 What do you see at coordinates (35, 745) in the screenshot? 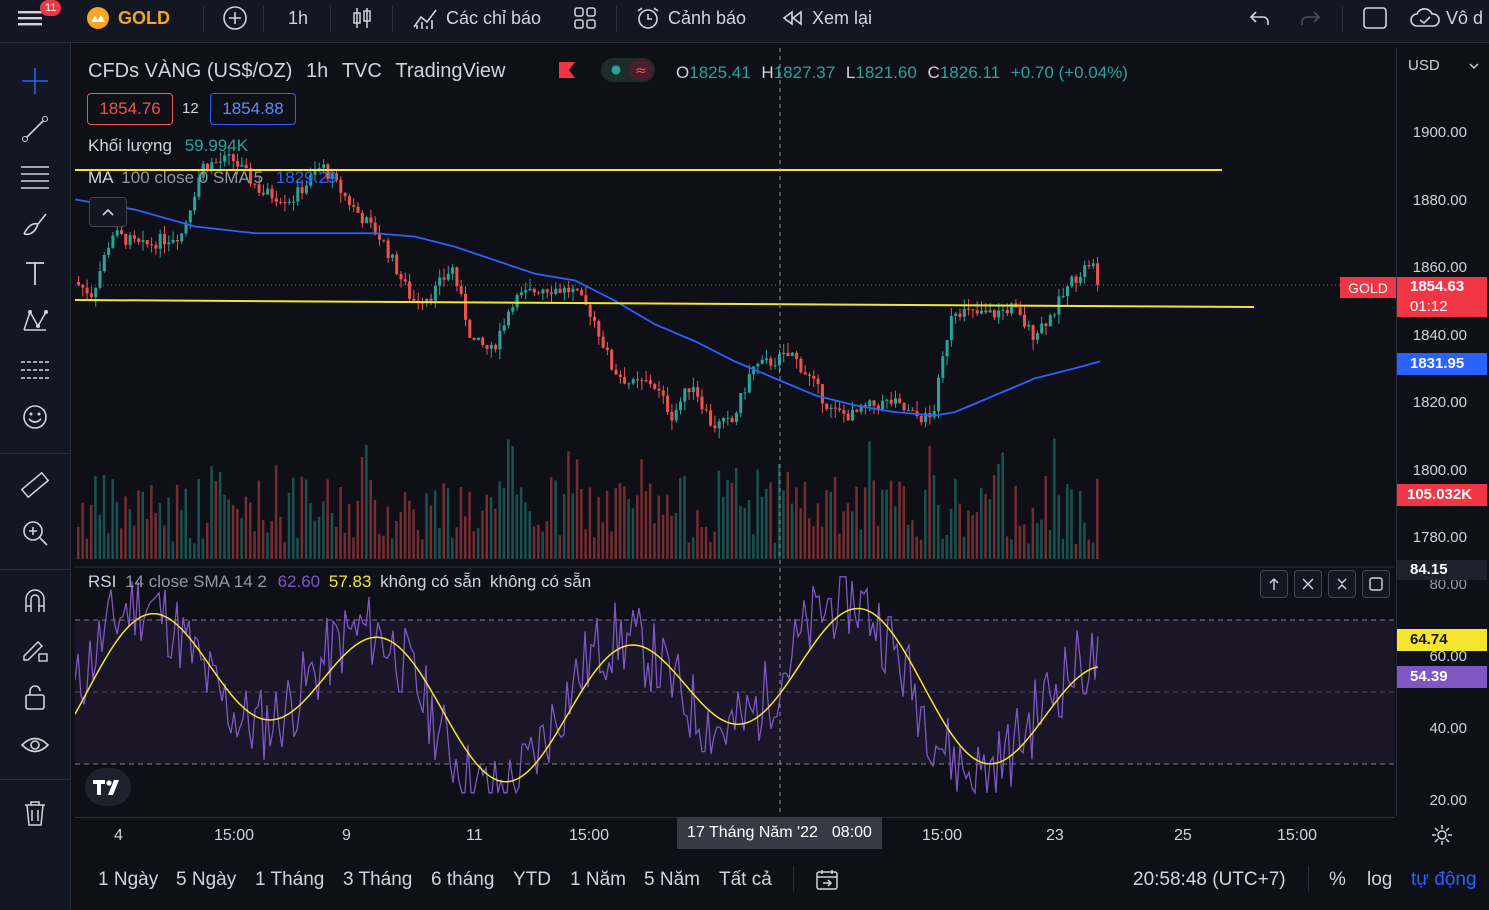
I see `hide-tool` at bounding box center [35, 745].